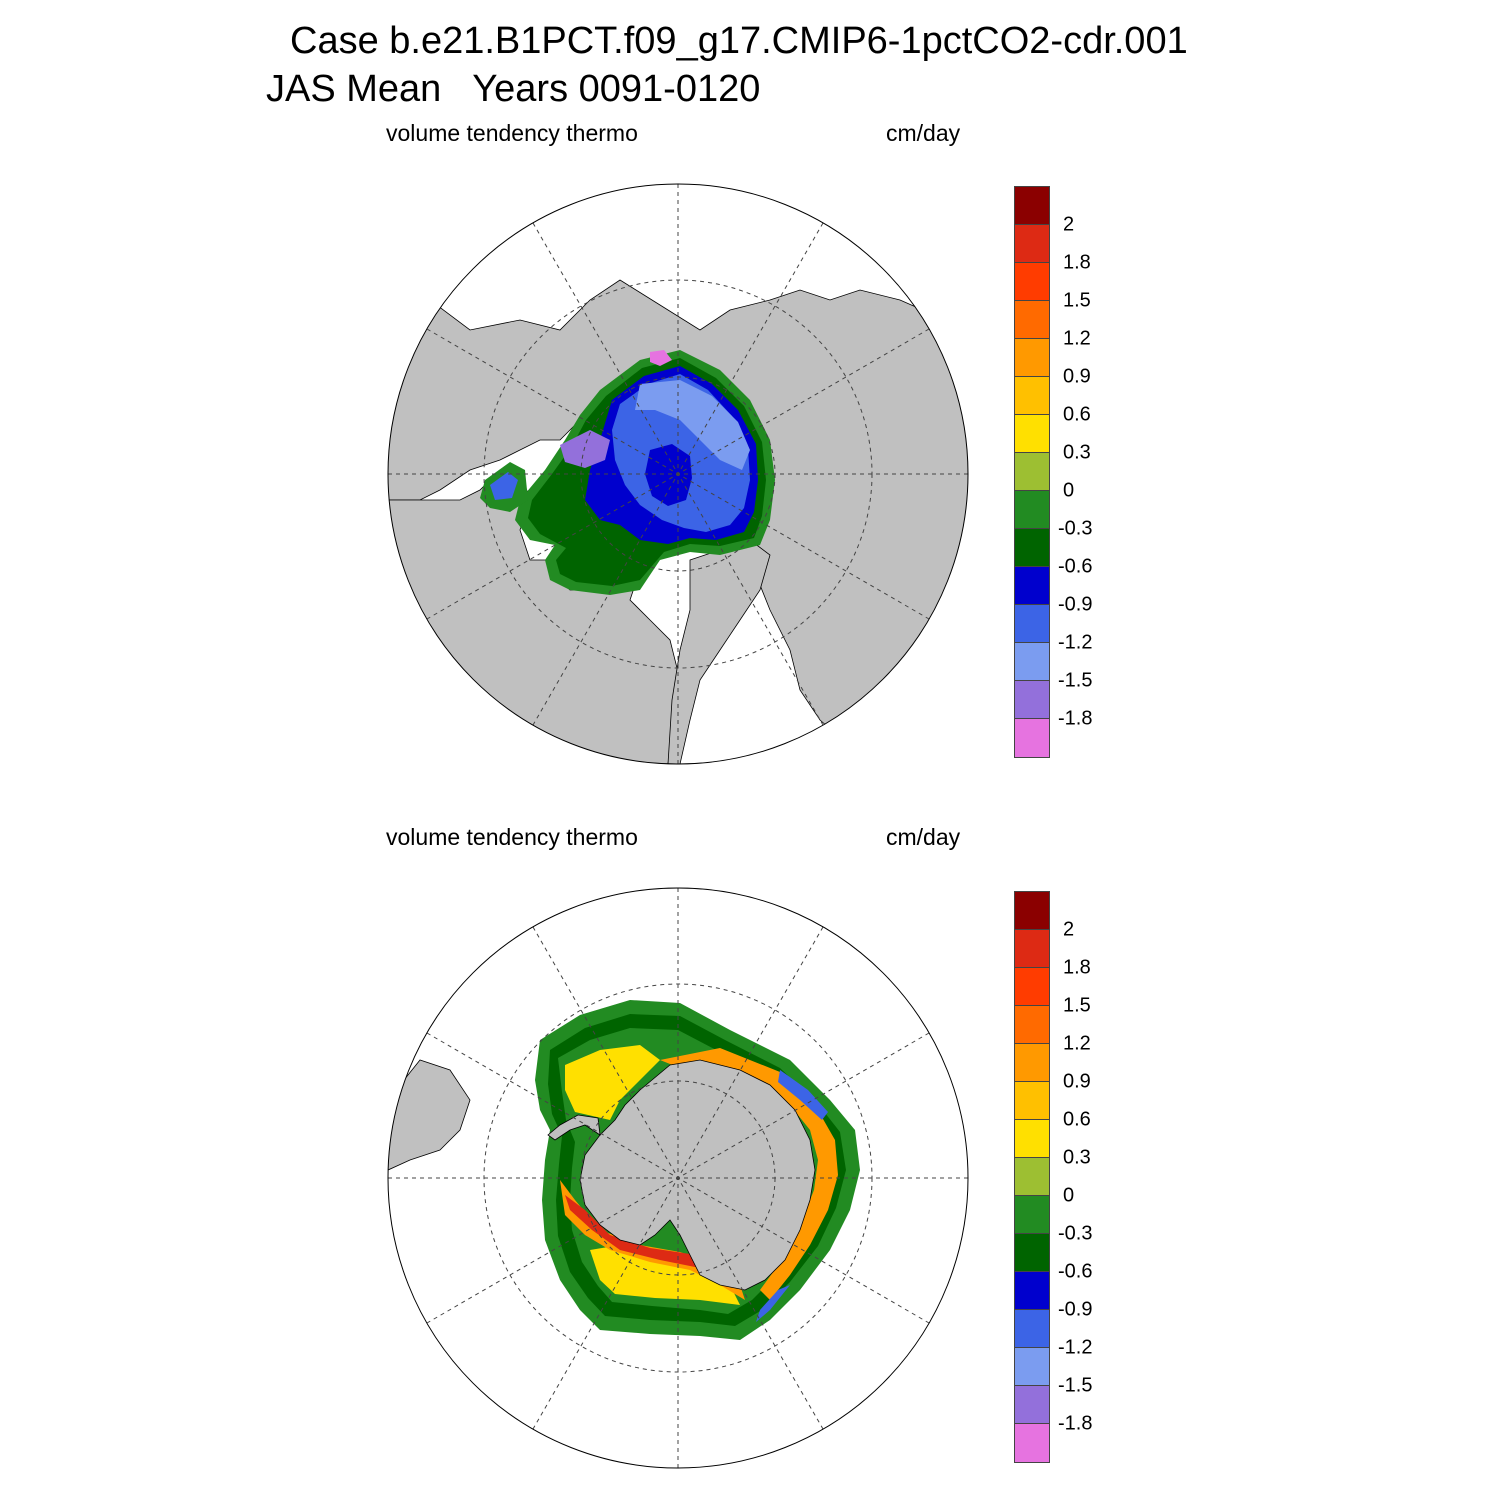 This screenshot has height=1500, width=1500. Describe the element at coordinates (1077, 452) in the screenshot. I see `top-colorbar-tick-label: 0.3` at that location.